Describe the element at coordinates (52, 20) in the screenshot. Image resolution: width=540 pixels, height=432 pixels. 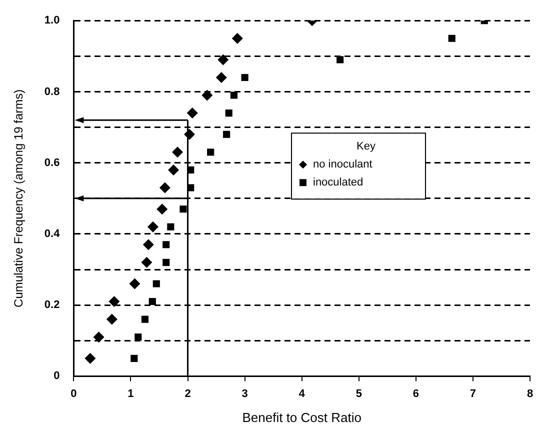
I see `y-tick-label: 1.0` at that location.